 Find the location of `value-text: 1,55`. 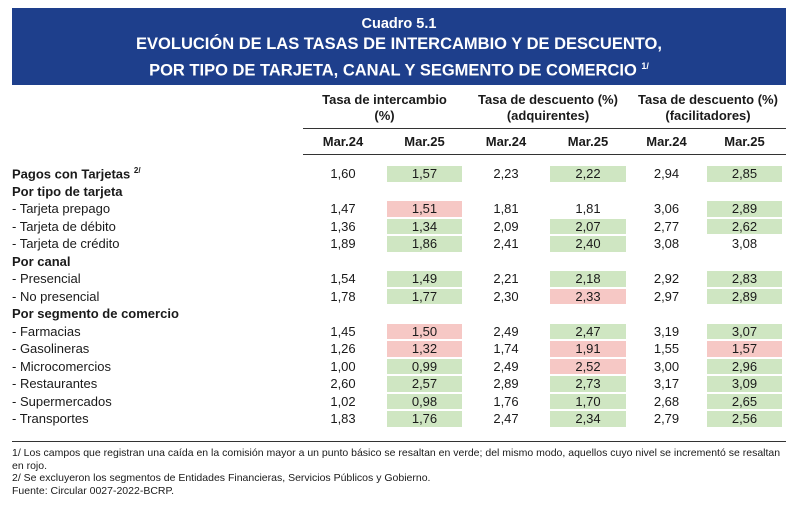

value-text: 1,55 is located at coordinates (666, 348).